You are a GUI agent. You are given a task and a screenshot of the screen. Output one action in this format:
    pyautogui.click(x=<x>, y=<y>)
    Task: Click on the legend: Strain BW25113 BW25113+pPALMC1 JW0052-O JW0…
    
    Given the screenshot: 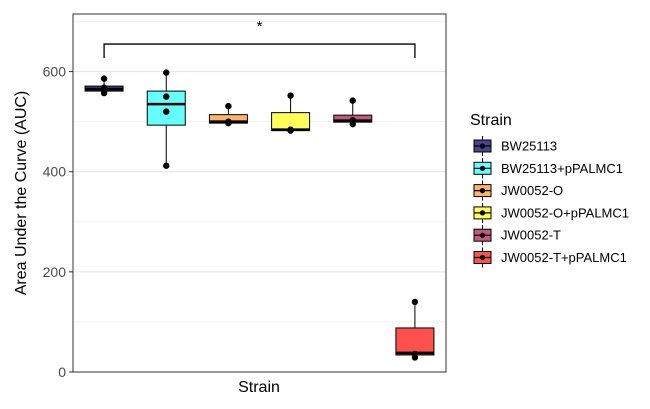 What is the action you would take?
    pyautogui.click(x=549, y=190)
    